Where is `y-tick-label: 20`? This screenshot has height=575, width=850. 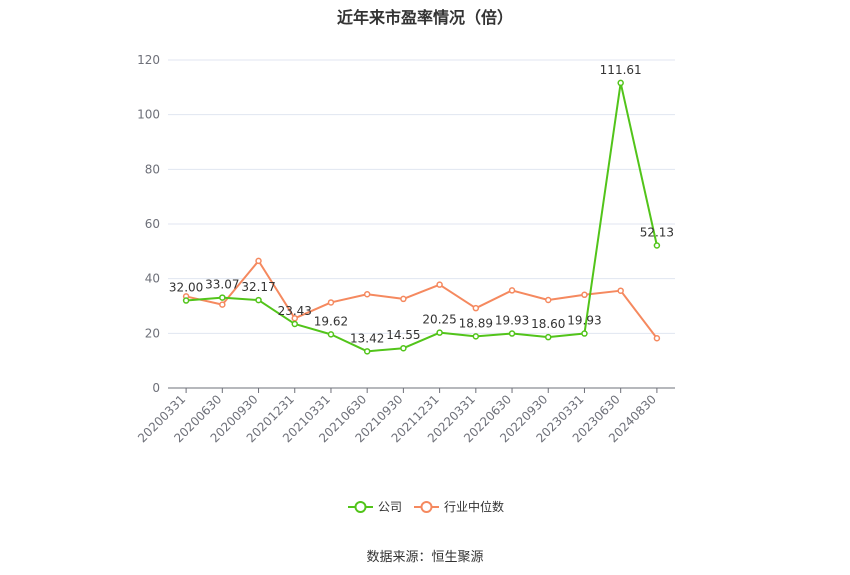
y-tick-label: 20 is located at coordinates (152, 333).